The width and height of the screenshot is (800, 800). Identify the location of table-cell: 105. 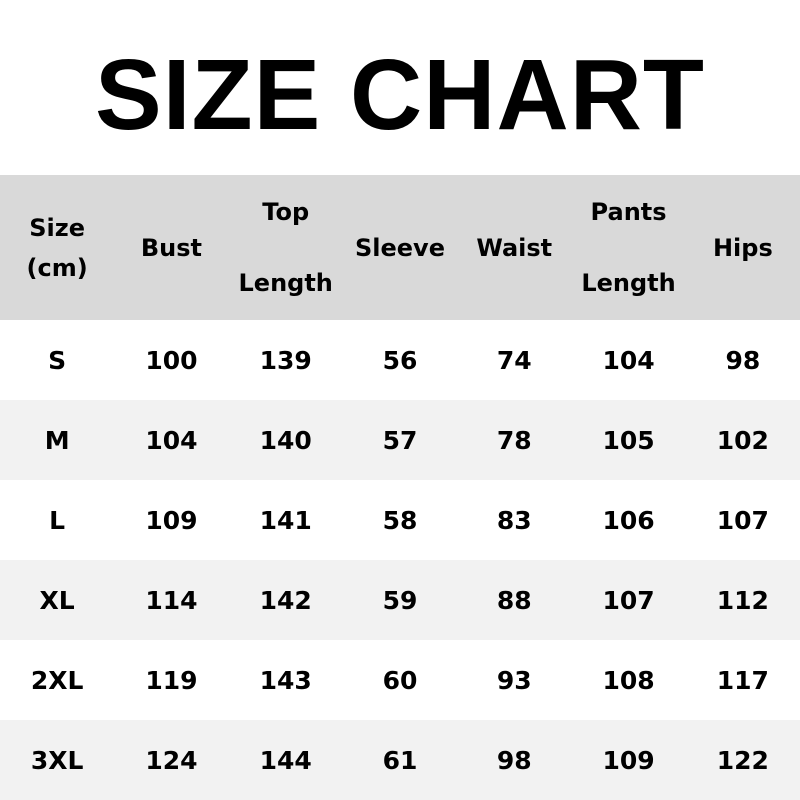
(628, 440).